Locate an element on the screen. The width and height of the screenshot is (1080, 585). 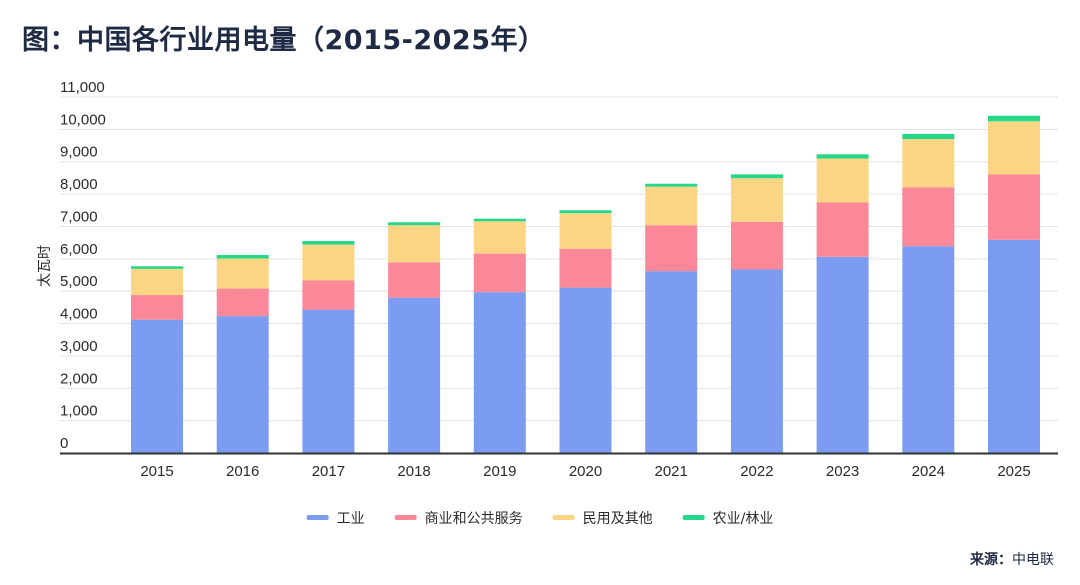
source-note: 来源：中电联 is located at coordinates (1012, 559).